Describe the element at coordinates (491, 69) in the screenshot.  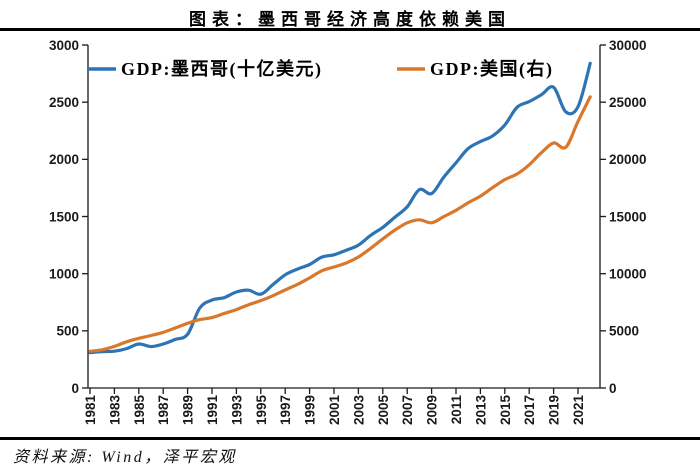
I see `legend-label-us: GDP:美国(右)` at that location.